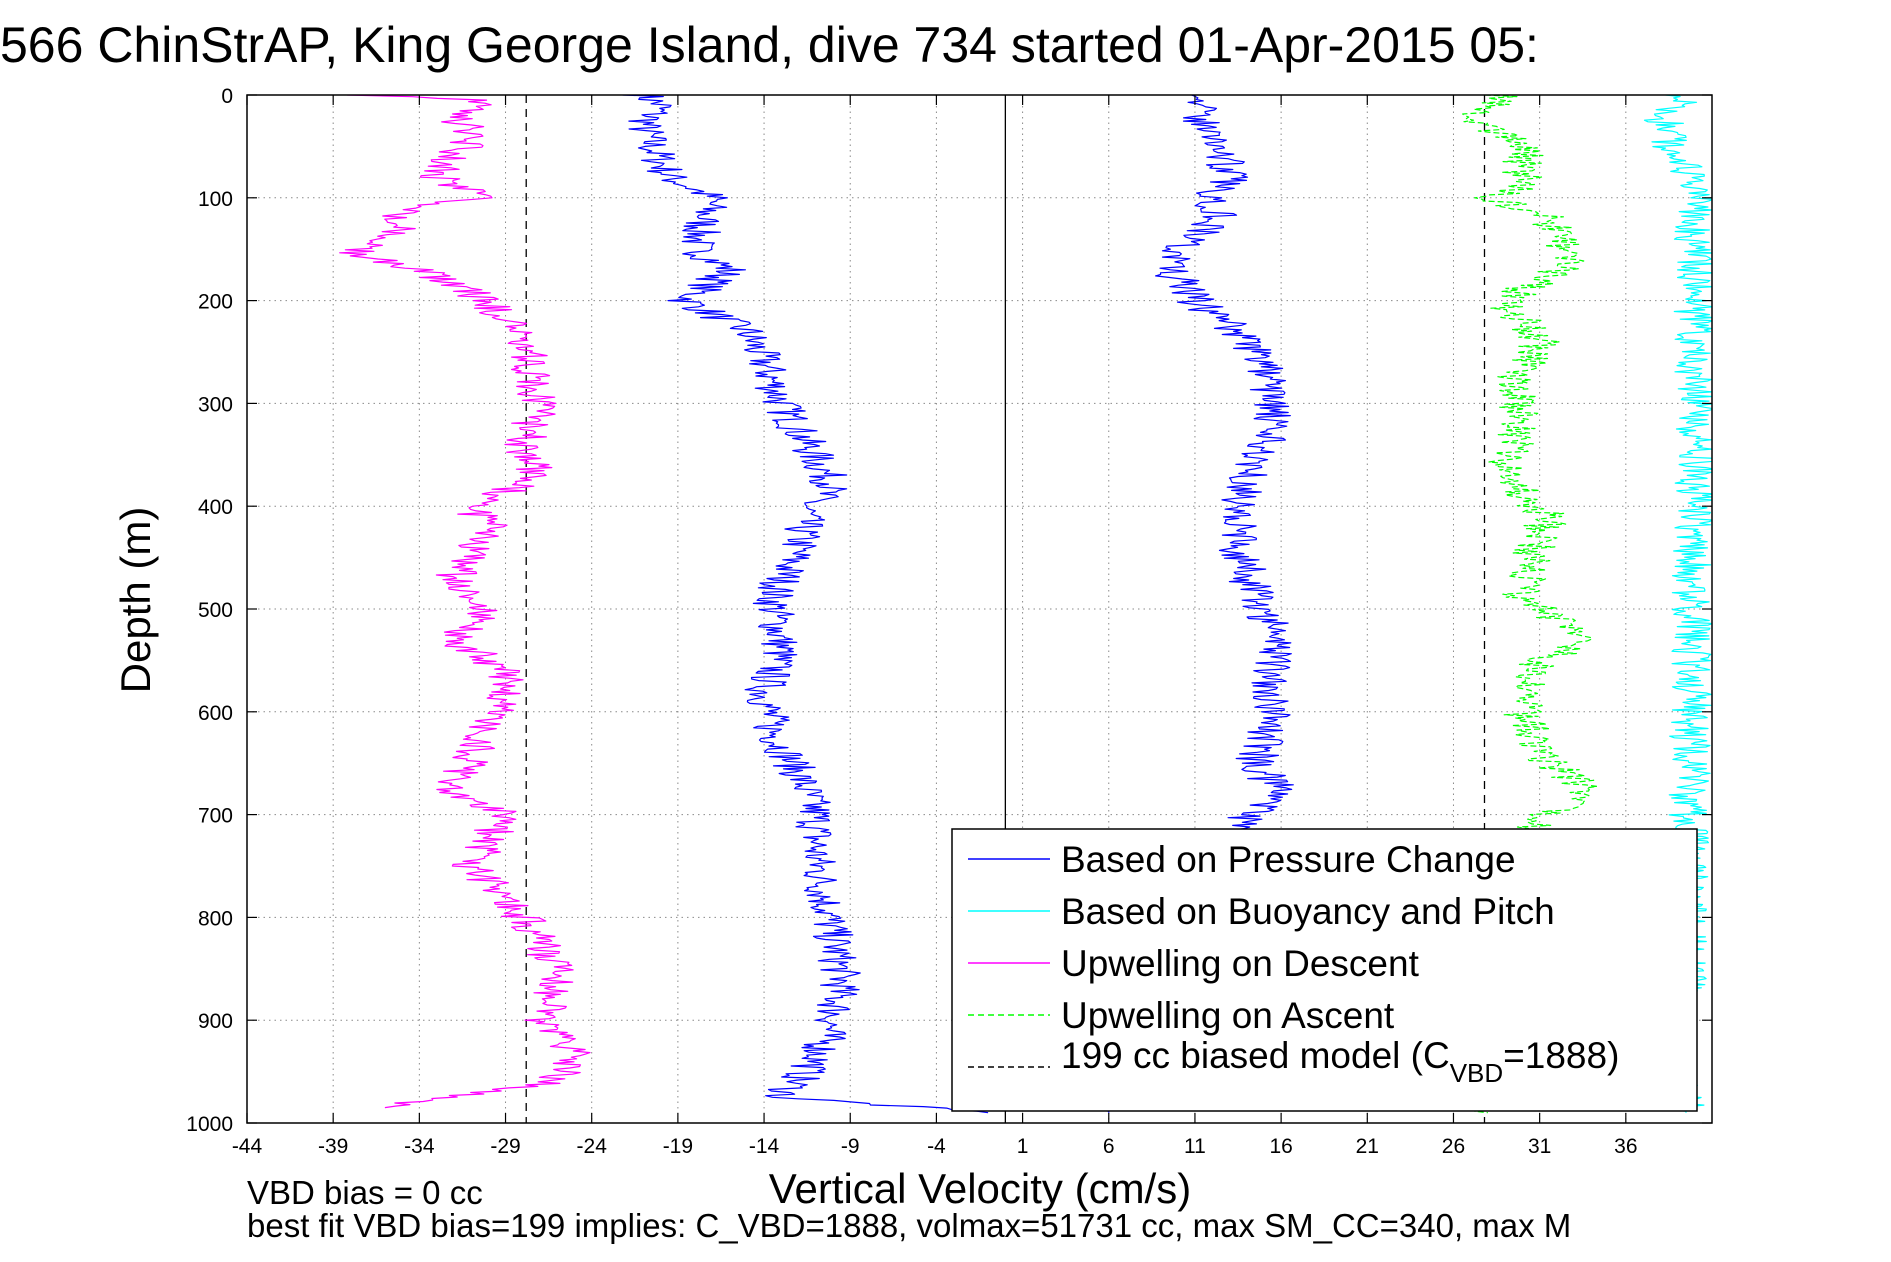  Describe the element at coordinates (215, 507) in the screenshot. I see `y-tick-label: 400` at that location.